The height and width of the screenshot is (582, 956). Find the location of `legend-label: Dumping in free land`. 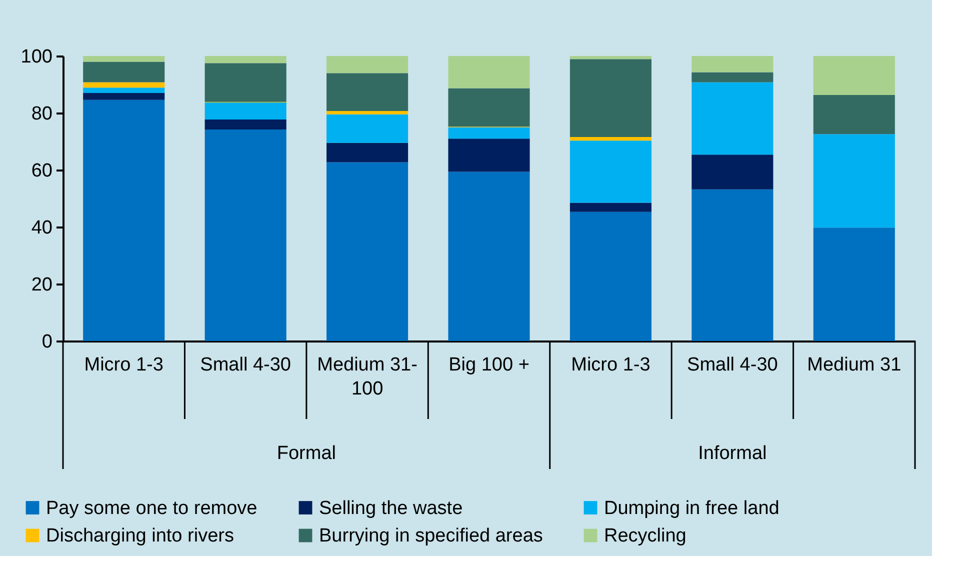

legend-label: Dumping in free land is located at coordinates (692, 508).